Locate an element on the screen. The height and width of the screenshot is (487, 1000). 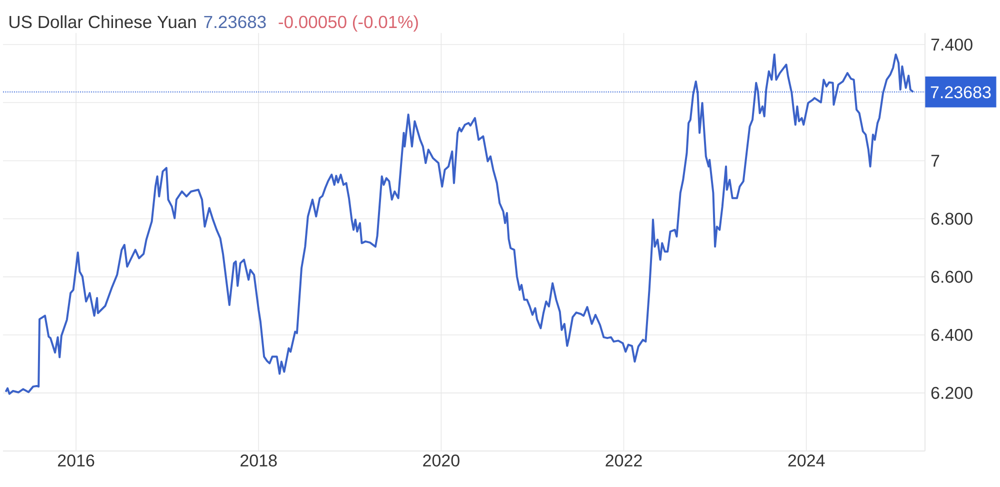
x-tick-label: 2024 is located at coordinates (806, 460).